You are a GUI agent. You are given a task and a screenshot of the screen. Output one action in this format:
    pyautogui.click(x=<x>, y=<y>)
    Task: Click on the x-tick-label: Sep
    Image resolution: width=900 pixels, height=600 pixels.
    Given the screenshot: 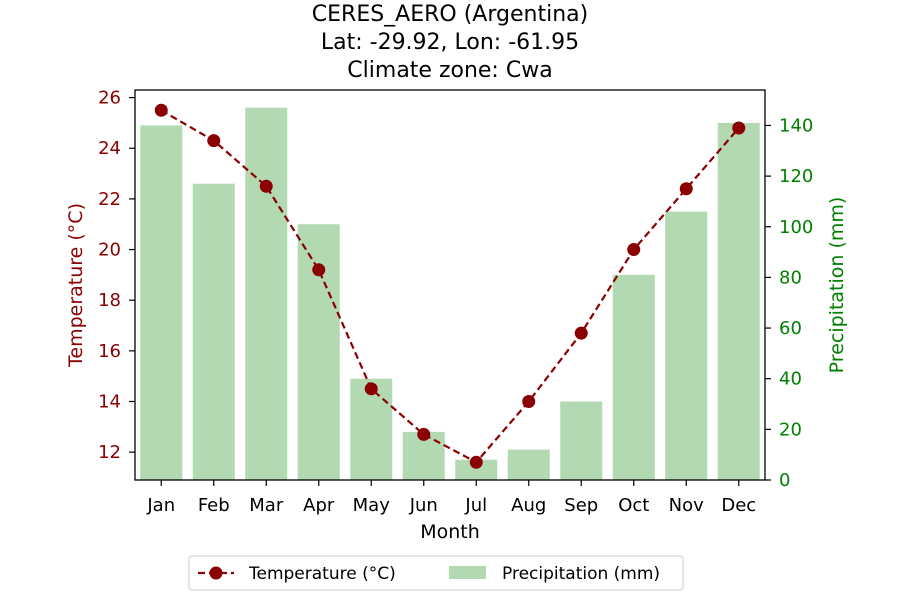 What is the action you would take?
    pyautogui.click(x=581, y=505)
    